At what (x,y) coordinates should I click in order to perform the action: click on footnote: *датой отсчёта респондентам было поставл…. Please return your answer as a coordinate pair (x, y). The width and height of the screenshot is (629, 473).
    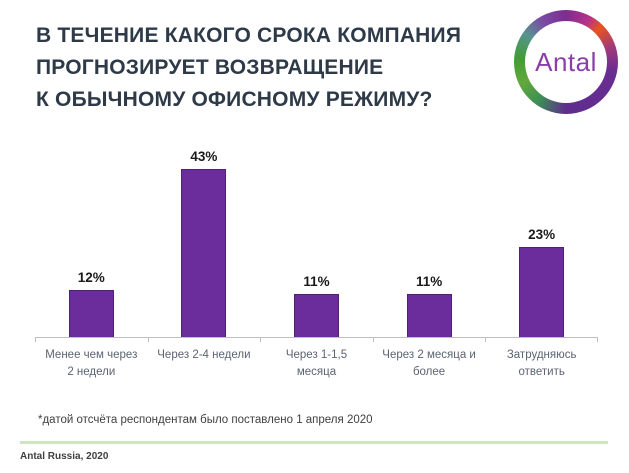
    Looking at the image, I should click on (205, 420).